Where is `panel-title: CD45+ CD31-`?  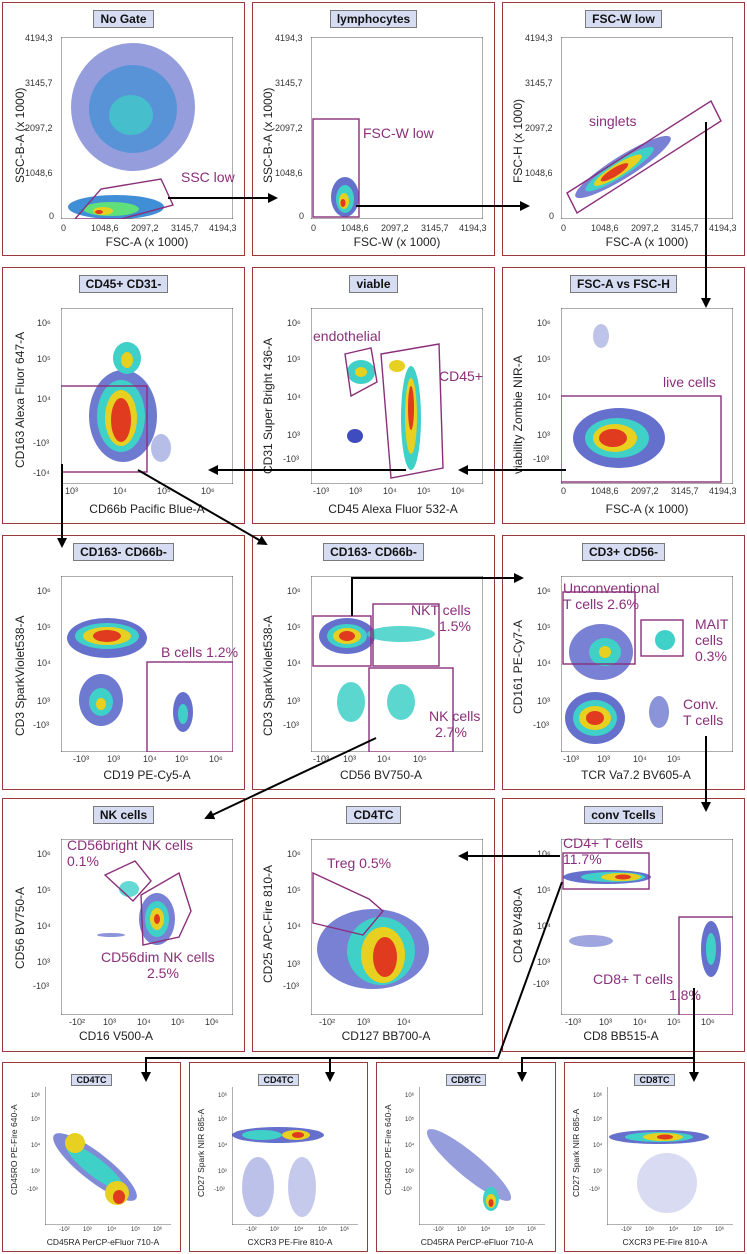 panel-title: CD45+ CD31- is located at coordinates (123, 284).